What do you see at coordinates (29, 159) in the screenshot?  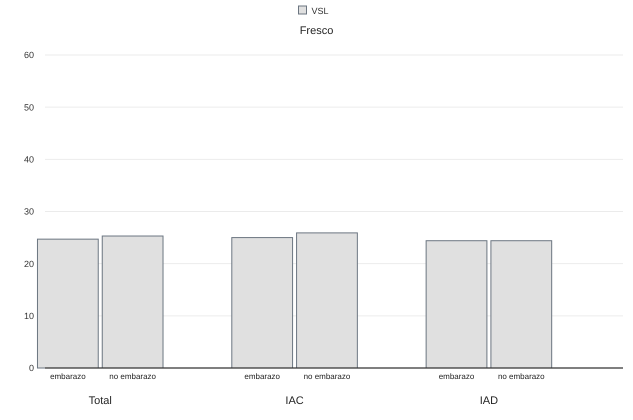 I see `y-tick-label: 40` at bounding box center [29, 159].